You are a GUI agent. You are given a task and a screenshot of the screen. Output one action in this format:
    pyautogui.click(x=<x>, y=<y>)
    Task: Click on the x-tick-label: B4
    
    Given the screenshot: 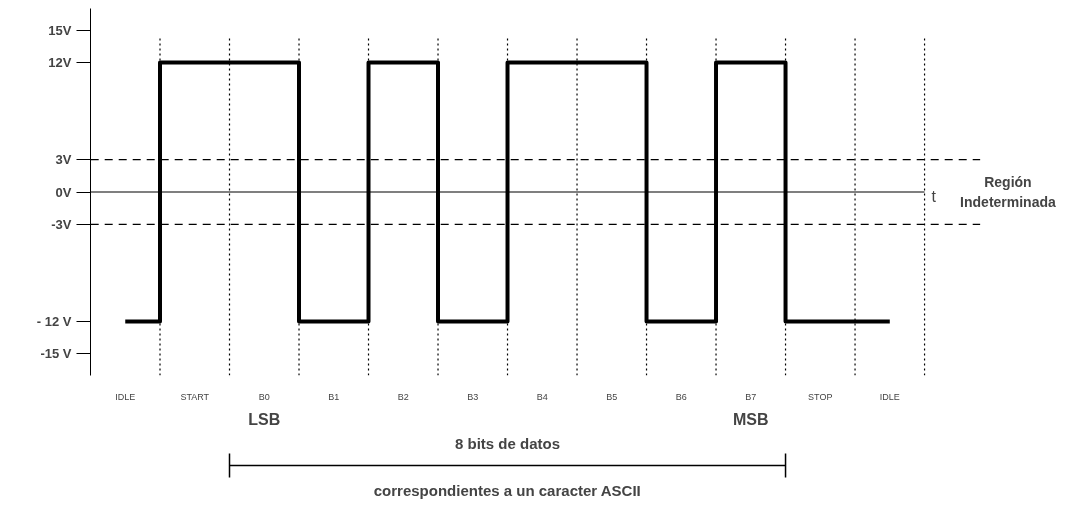 What is the action you would take?
    pyautogui.click(x=542, y=396)
    